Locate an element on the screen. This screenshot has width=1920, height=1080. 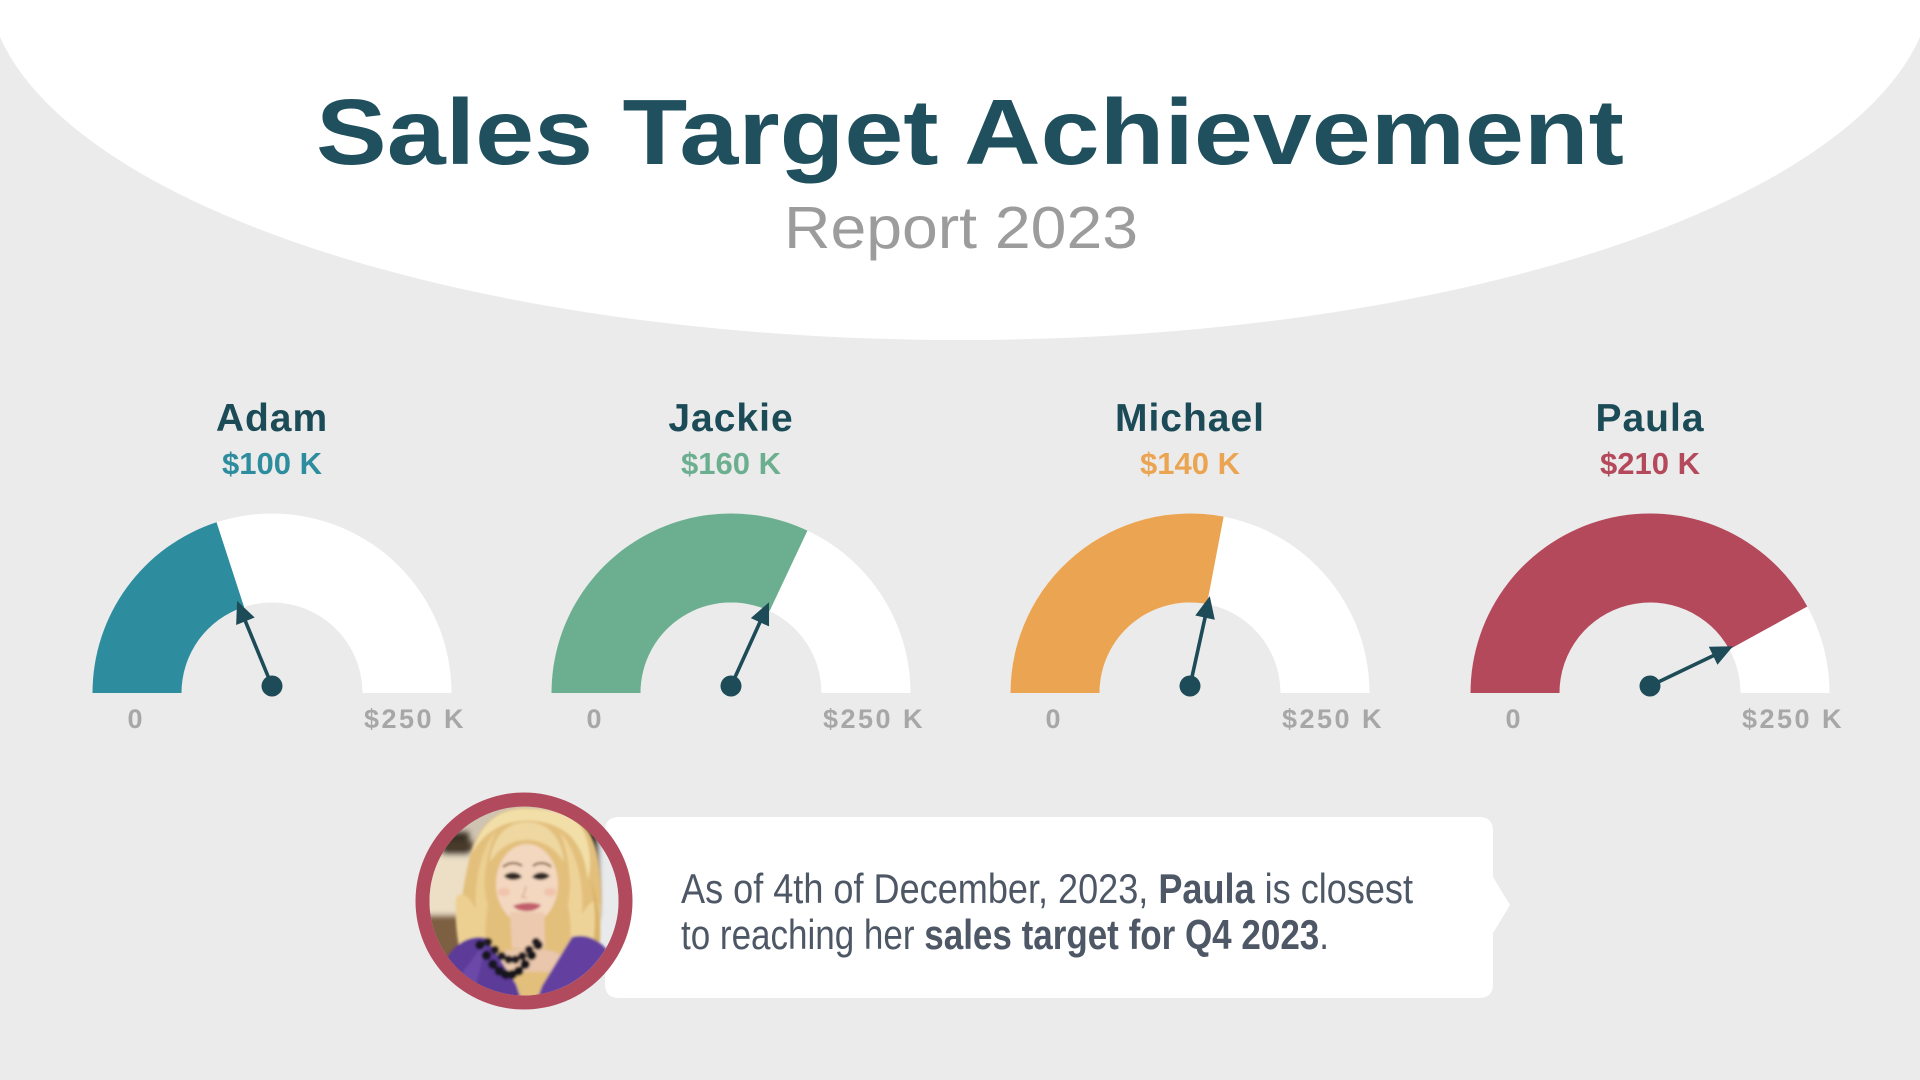
svg-text: $100 K is located at coordinates (272, 463).